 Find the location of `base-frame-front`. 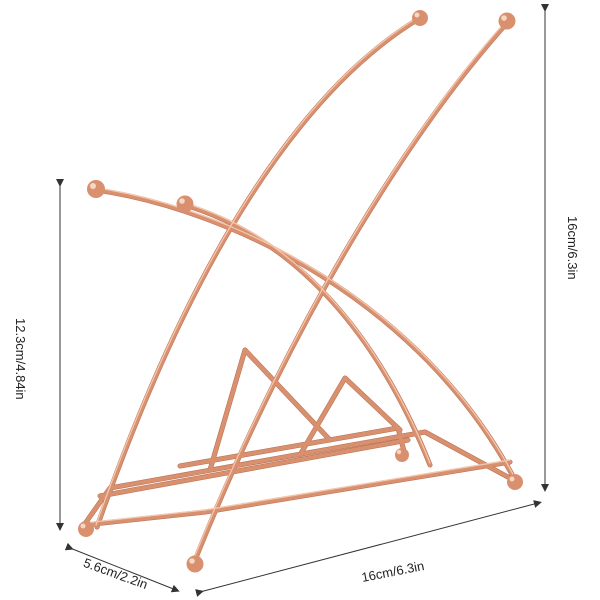

base-frame-front is located at coordinates (297, 493).